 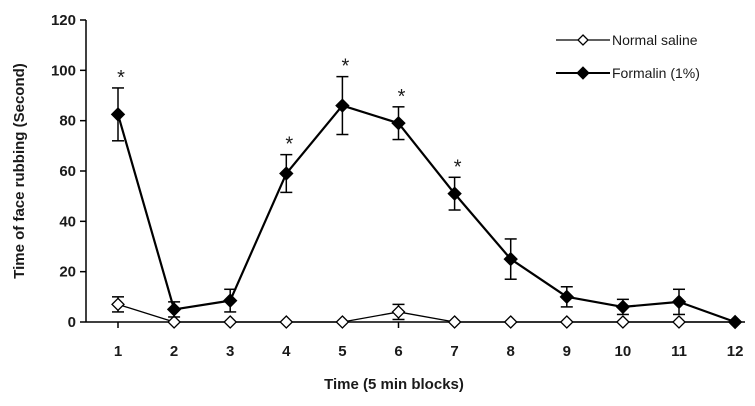 What do you see at coordinates (286, 351) in the screenshot?
I see `x-tick-label: 4` at bounding box center [286, 351].